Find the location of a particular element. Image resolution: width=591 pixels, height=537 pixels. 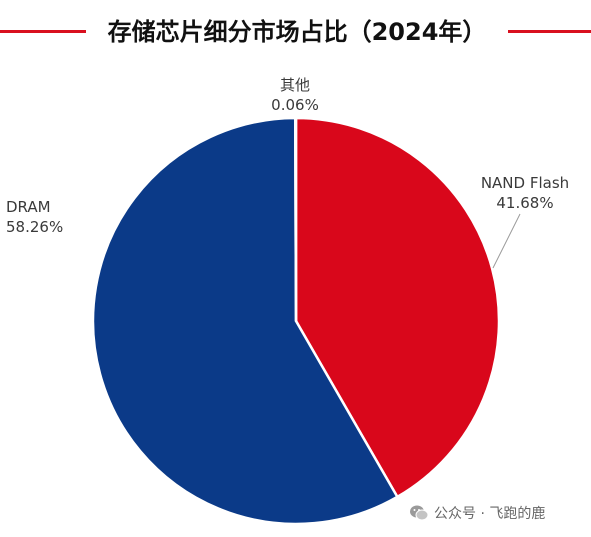

slice-label-nand: NAND Flash 41.68% is located at coordinates (524, 193).